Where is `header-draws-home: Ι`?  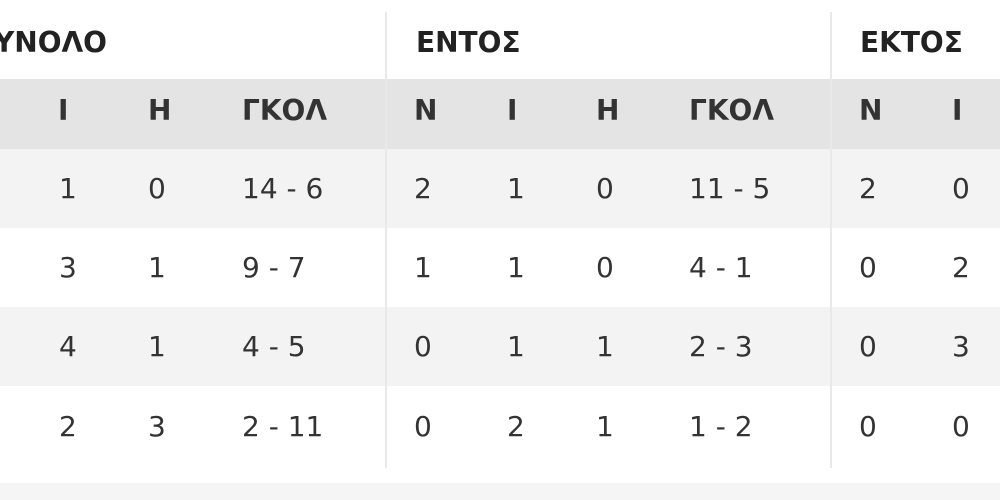
header-draws-home: Ι is located at coordinates (512, 110).